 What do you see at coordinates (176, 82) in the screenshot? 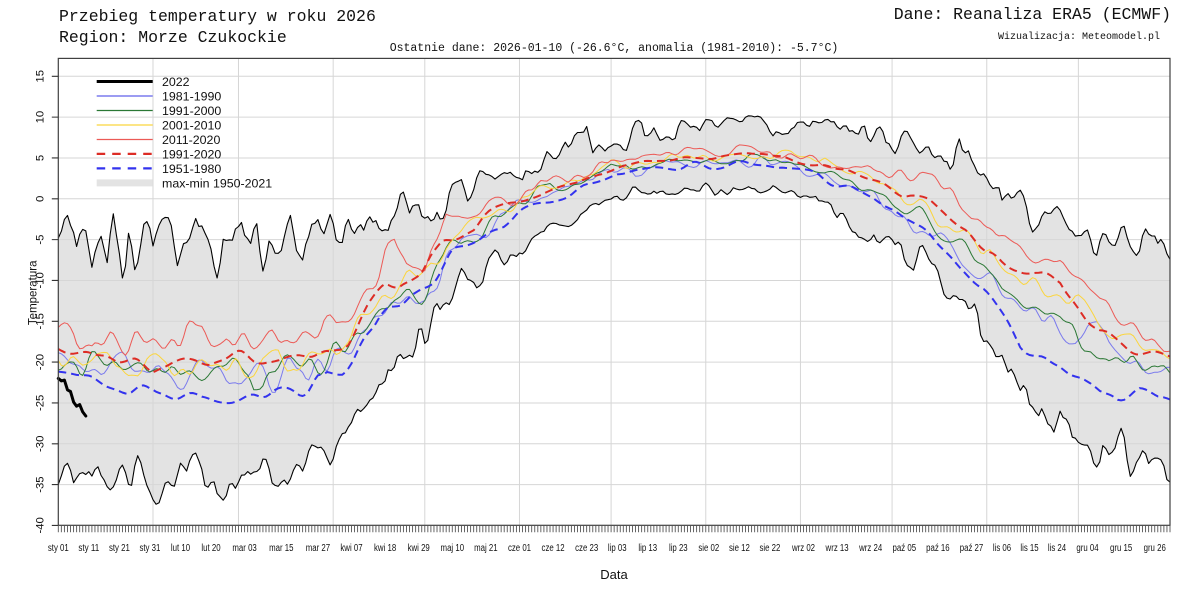
I see `svg-text: 2022` at bounding box center [176, 82].